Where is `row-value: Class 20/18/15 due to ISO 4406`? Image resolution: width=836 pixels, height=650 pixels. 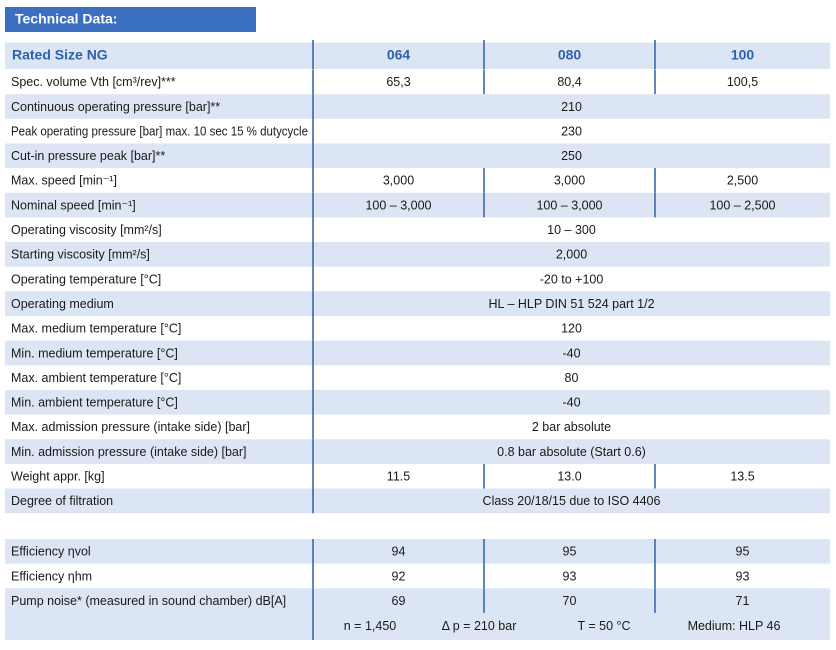 row-value: Class 20/18/15 due to ISO 4406 is located at coordinates (572, 501).